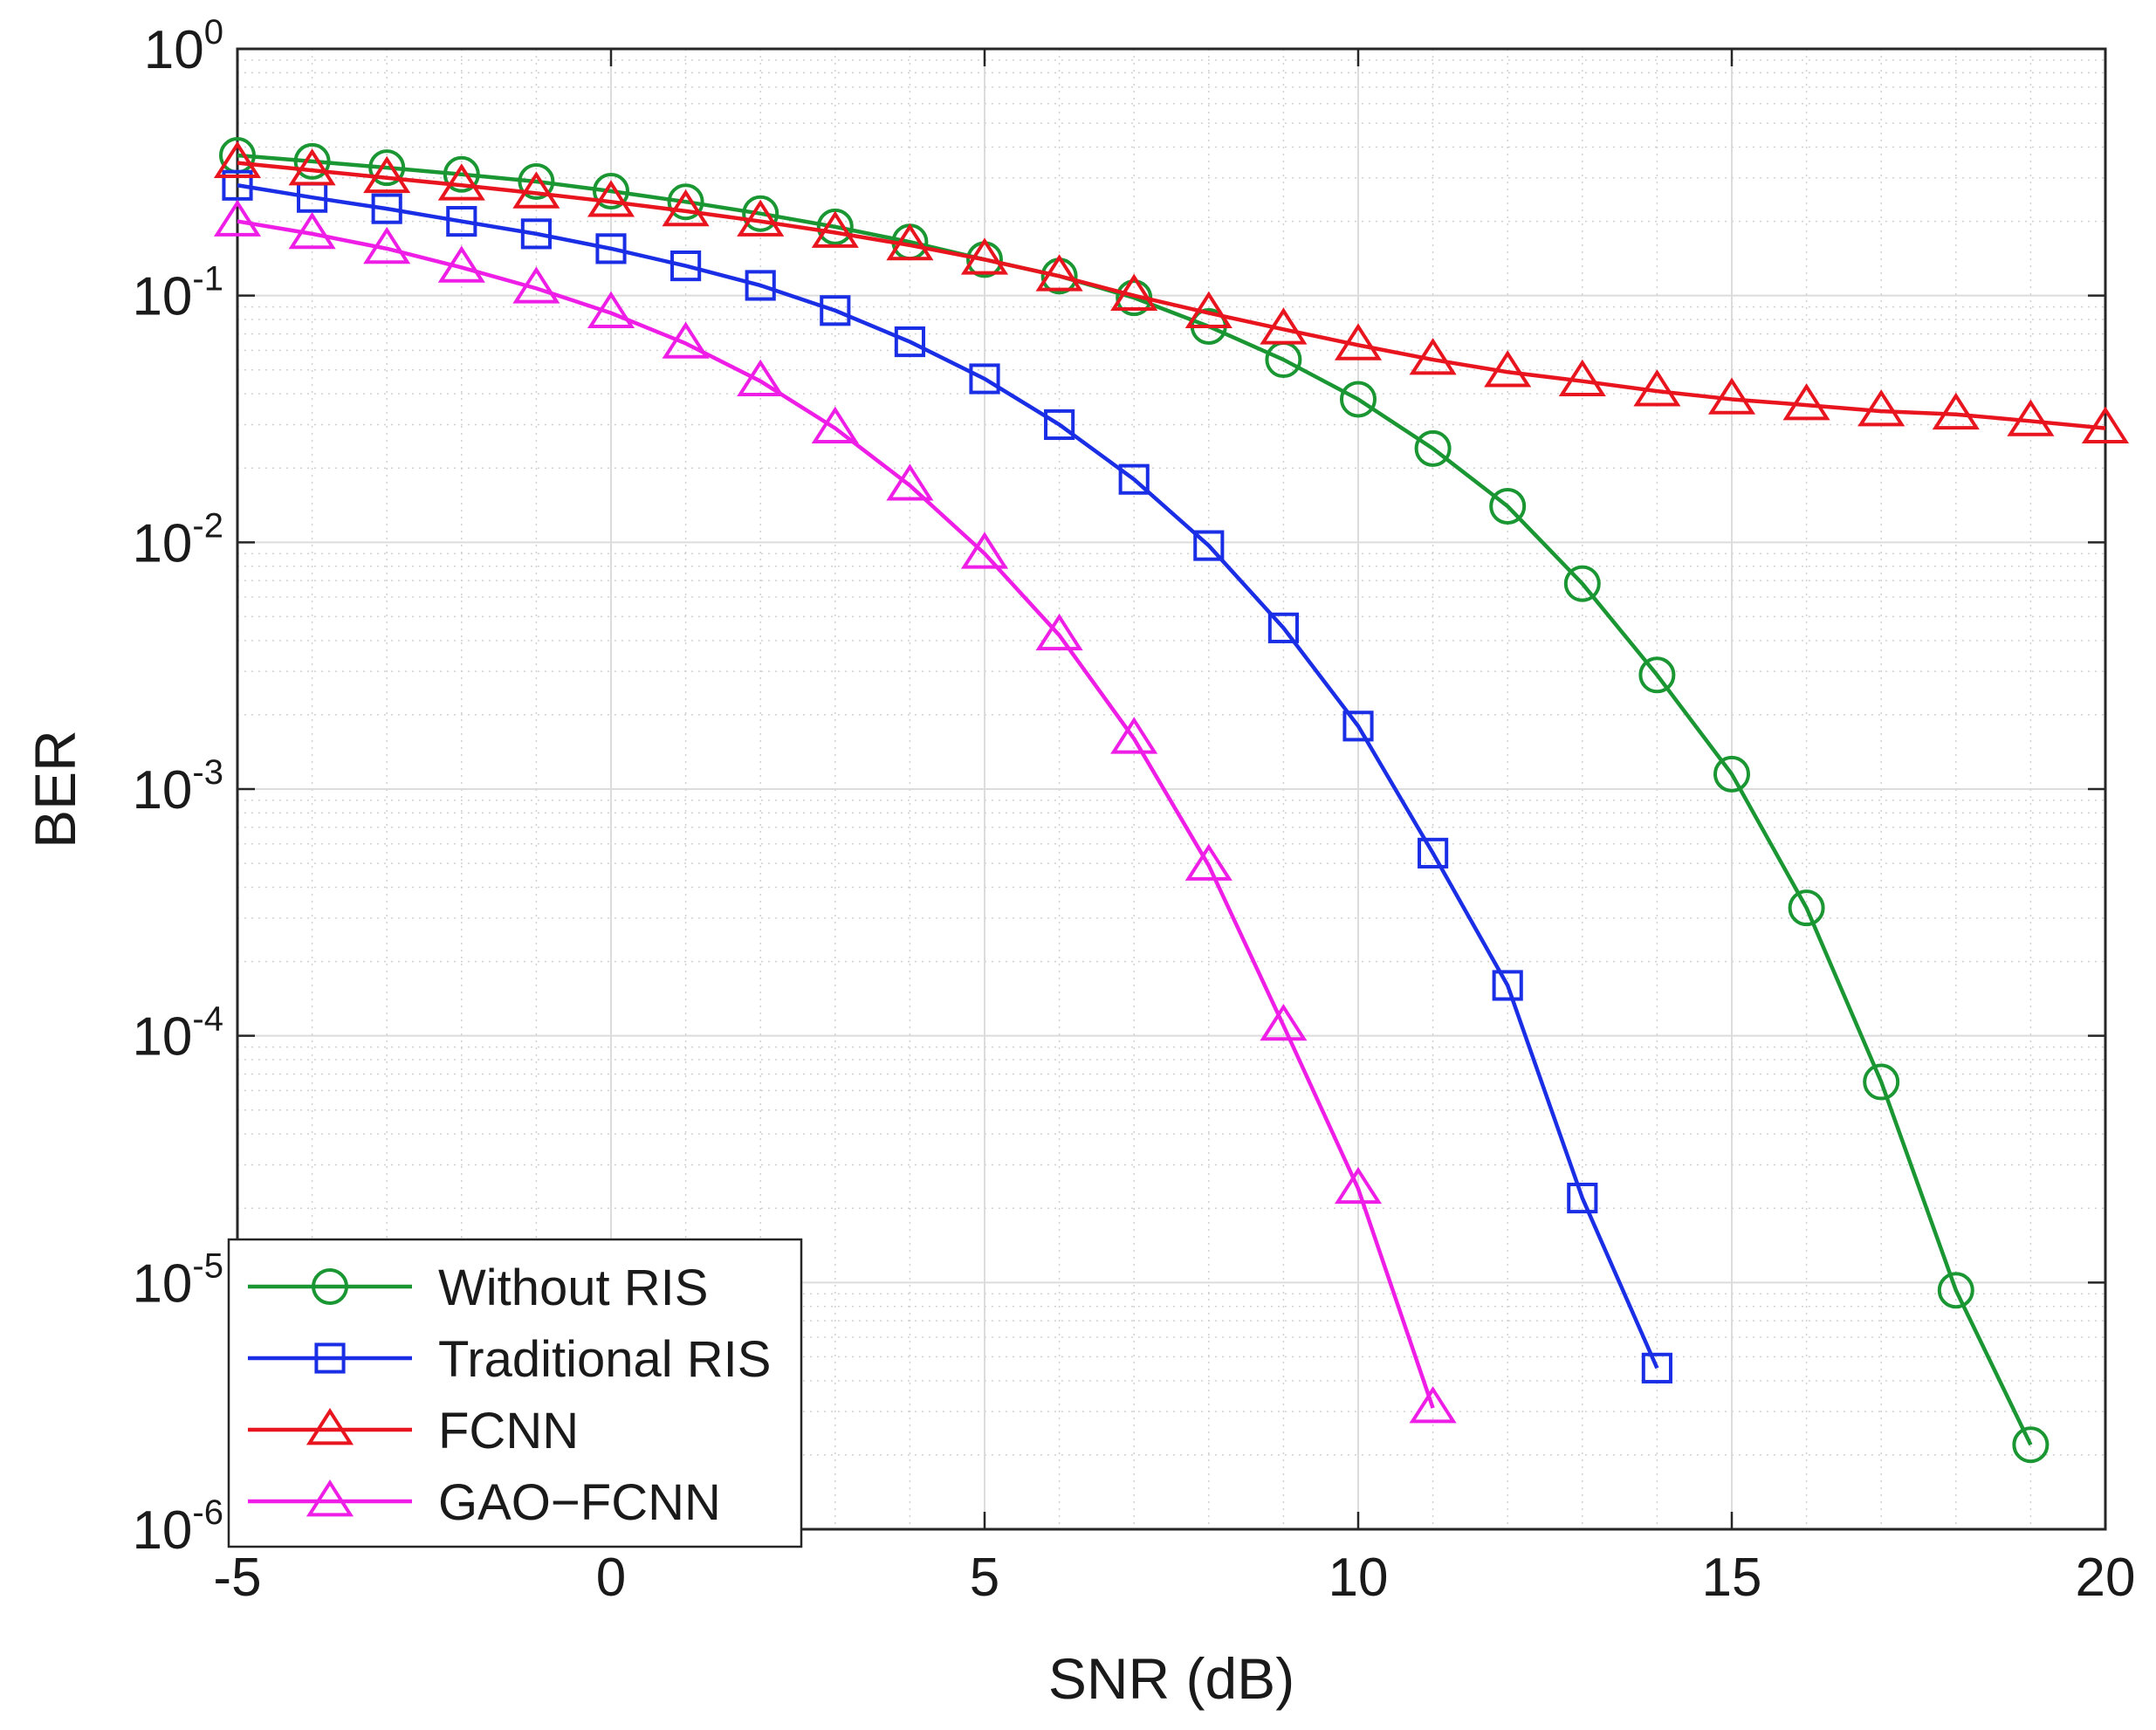 This screenshot has width=2156, height=1730. I want to click on x-tick-label: 10, so click(1359, 1578).